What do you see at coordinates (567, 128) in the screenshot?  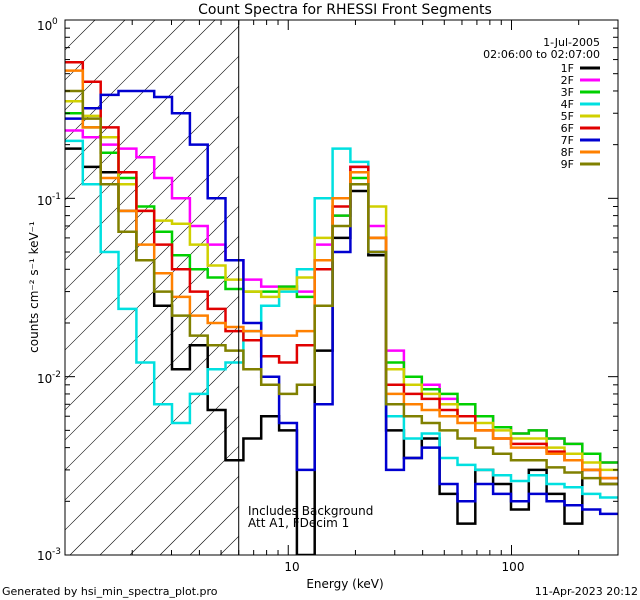 I see `legend-label-6F: 6F` at bounding box center [567, 128].